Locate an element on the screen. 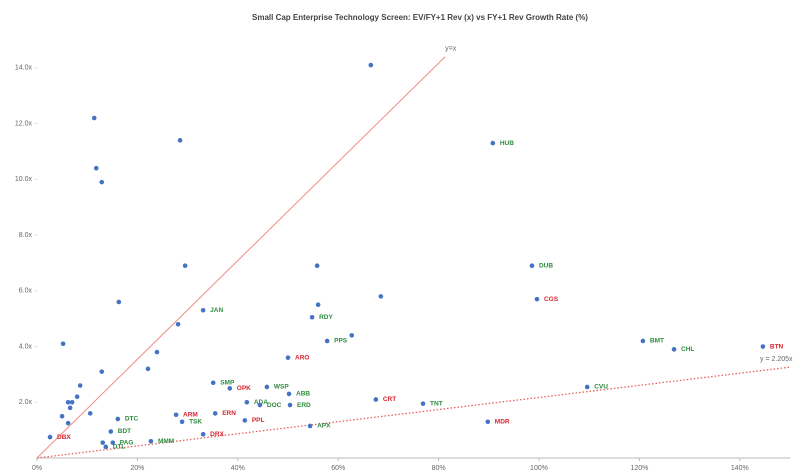 Image resolution: width=805 pixels, height=472 pixels. reference-line-label: y = 2.205x is located at coordinates (776, 359).